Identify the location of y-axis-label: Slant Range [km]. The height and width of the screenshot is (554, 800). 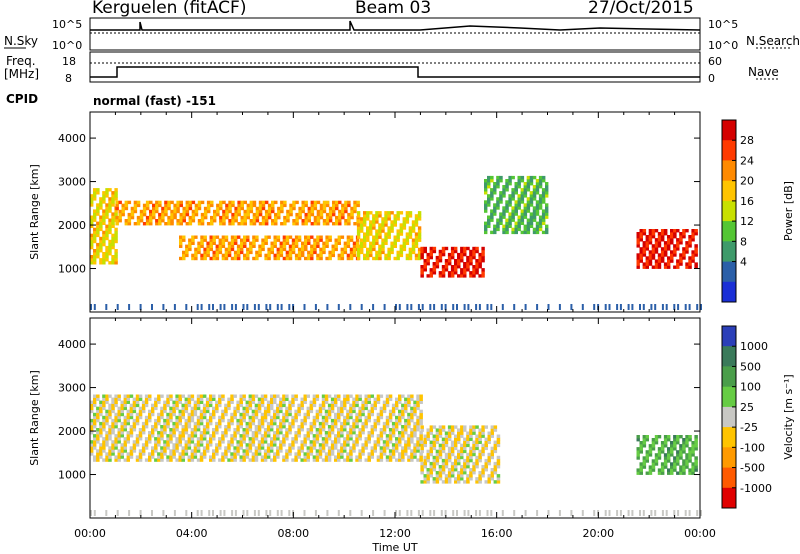
(34, 212).